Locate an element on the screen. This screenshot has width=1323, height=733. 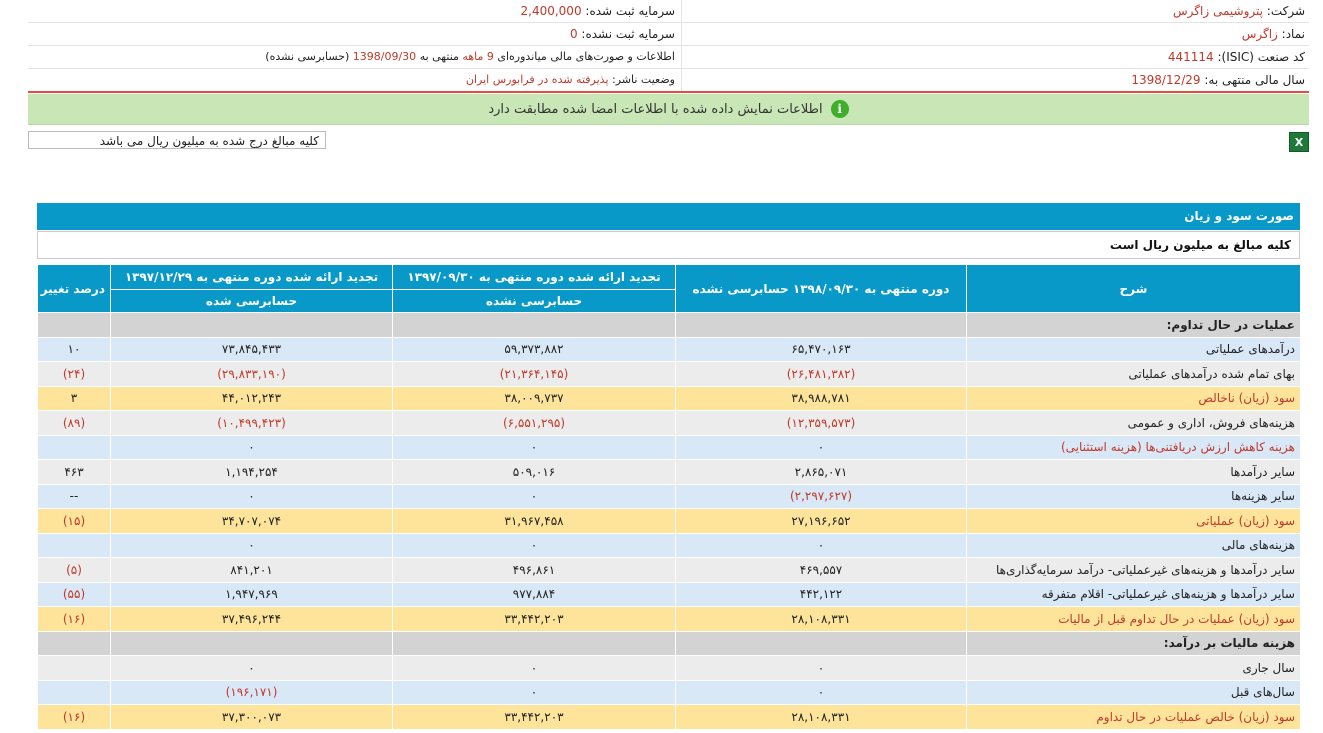
row-value-c1: ۶۵,۴۷۰,۱۶۳ is located at coordinates (821, 349).